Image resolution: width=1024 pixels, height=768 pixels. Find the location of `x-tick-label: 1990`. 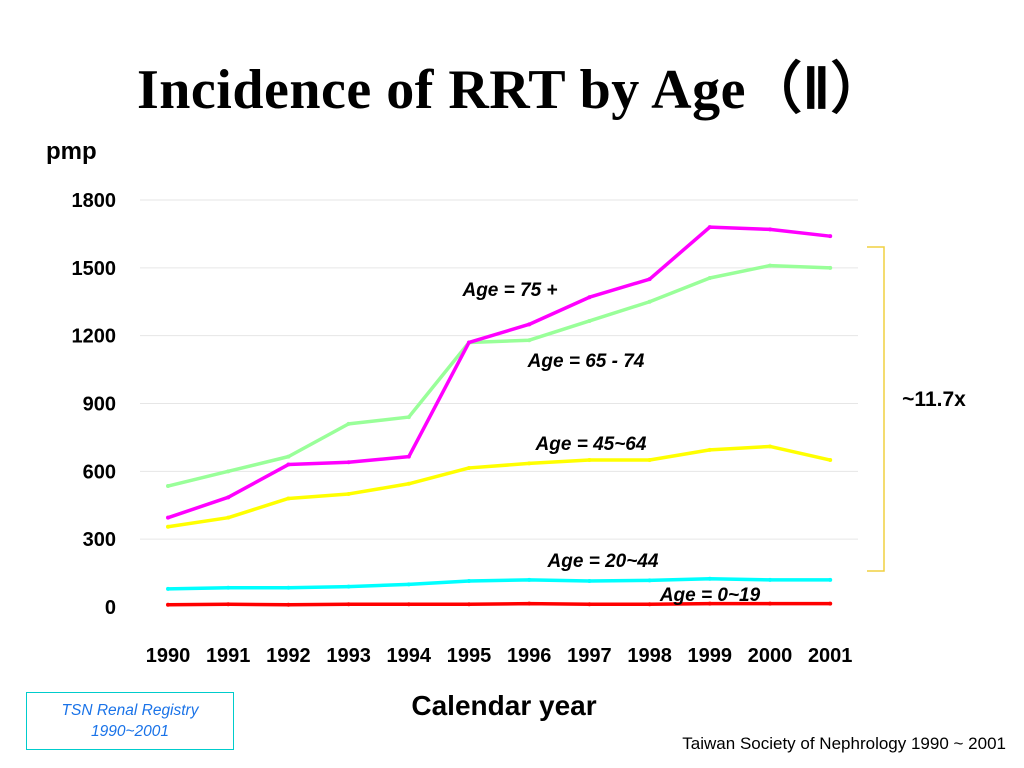

x-tick-label: 1990 is located at coordinates (168, 656).